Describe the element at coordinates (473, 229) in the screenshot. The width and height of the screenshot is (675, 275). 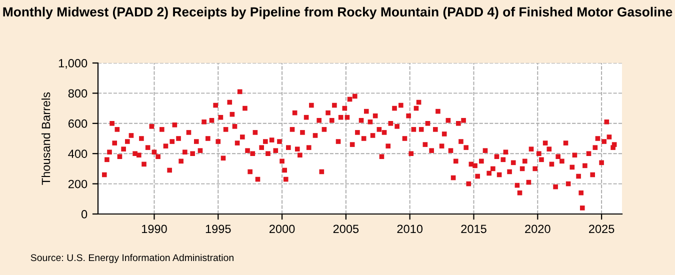
I see `x-tick-label: 2015` at that location.